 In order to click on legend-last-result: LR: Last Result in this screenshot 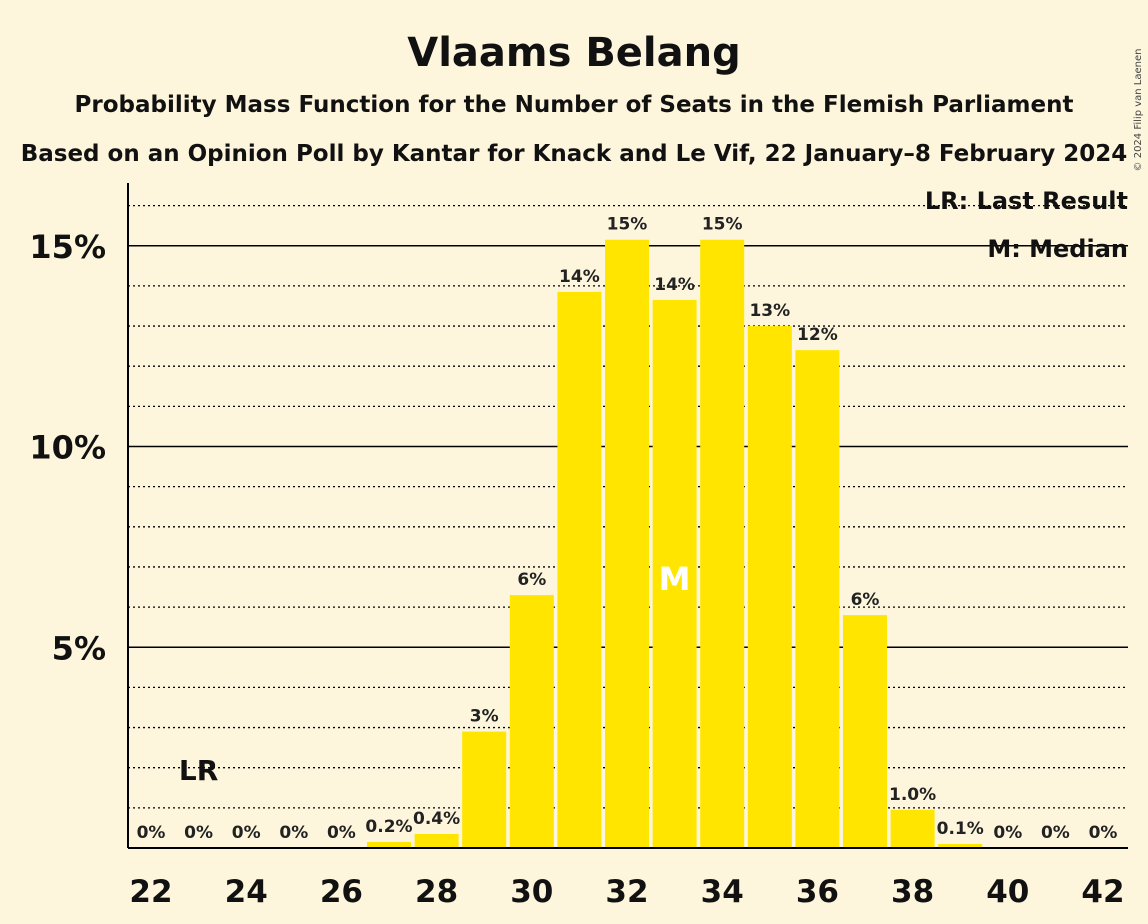, I will do `click(1026, 201)`.